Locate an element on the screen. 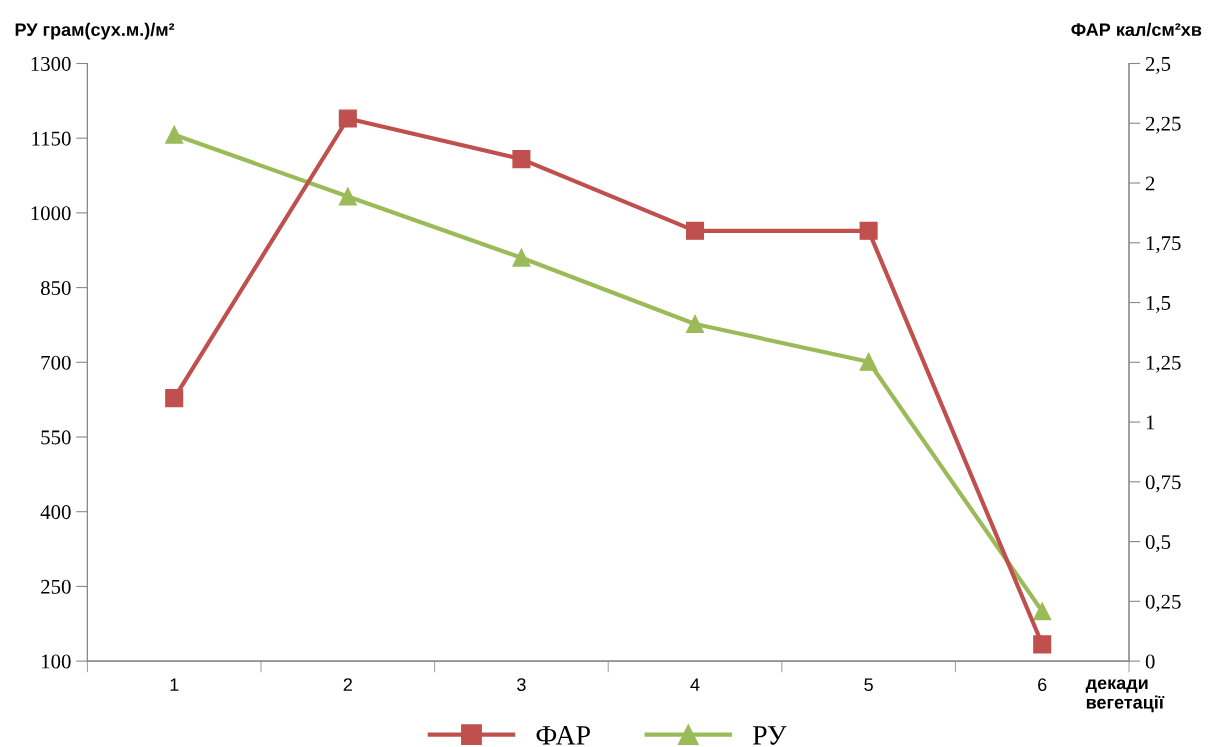 The image size is (1214, 747). y-axis-title: РУ грам(сух.м.)/м² is located at coordinates (95, 31).